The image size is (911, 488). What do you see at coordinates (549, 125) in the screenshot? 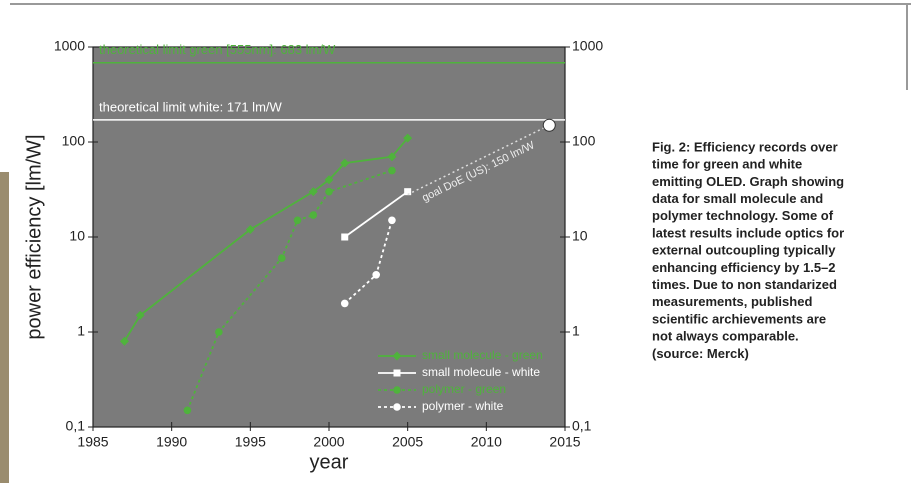
I see `goal-point` at bounding box center [549, 125].